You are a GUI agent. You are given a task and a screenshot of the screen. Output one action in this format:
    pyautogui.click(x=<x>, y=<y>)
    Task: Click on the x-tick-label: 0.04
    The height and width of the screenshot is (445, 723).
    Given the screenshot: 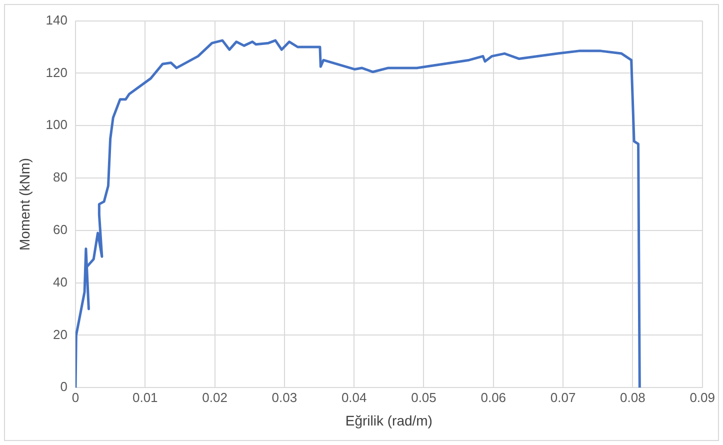 What is the action you would take?
    pyautogui.click(x=354, y=397)
    